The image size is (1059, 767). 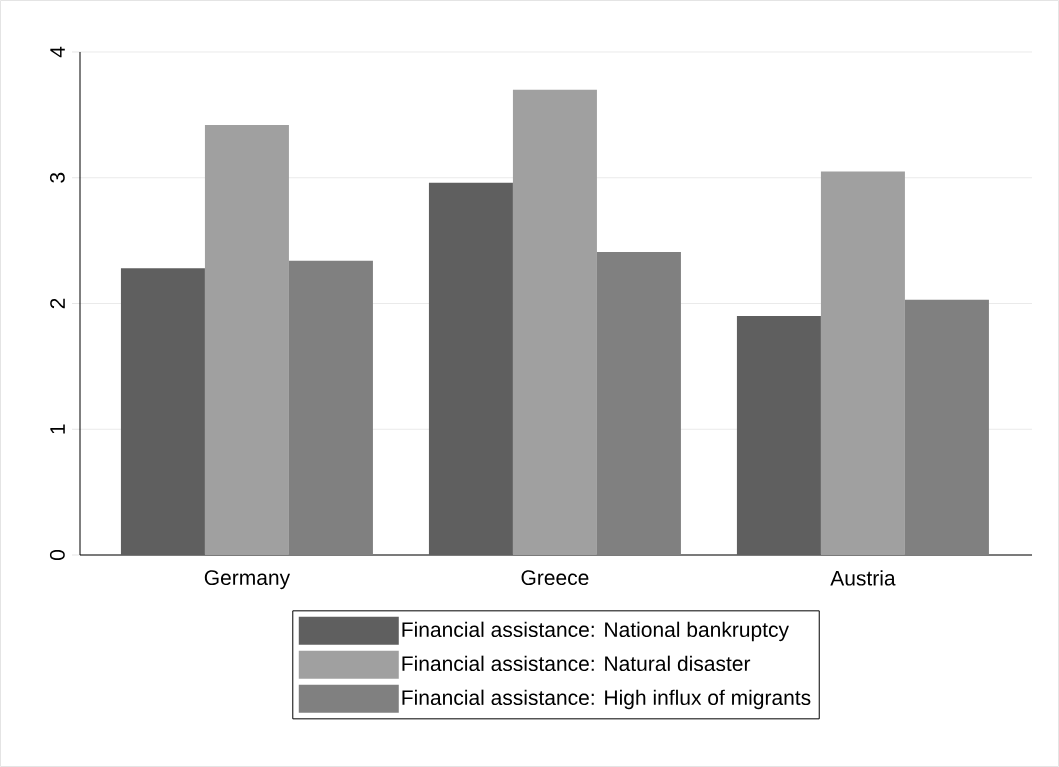 I want to click on legend-label: Financial assistance: High influx of migrants, so click(x=606, y=699).